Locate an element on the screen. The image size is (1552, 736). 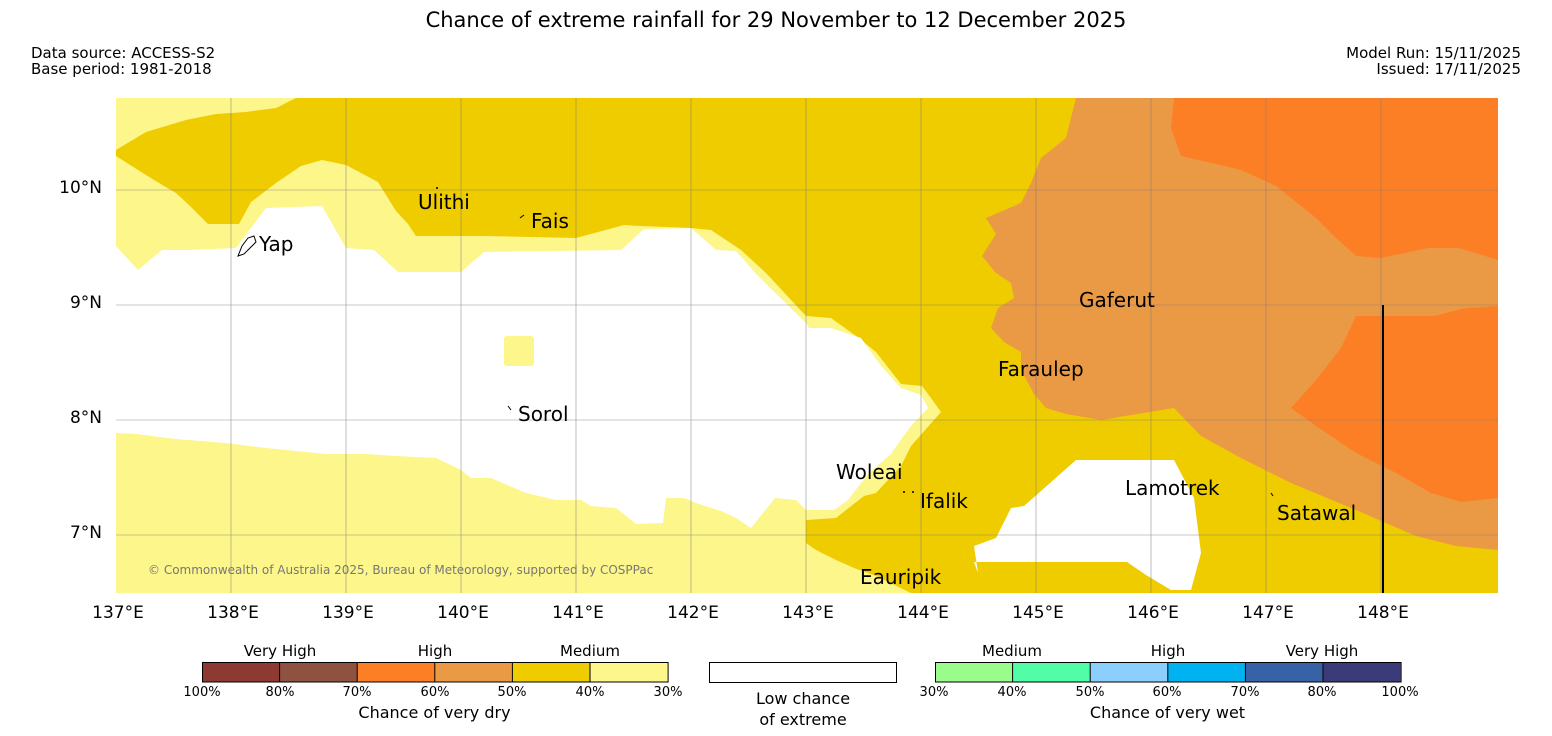
lat-label-7n: 7°N is located at coordinates (85, 533).